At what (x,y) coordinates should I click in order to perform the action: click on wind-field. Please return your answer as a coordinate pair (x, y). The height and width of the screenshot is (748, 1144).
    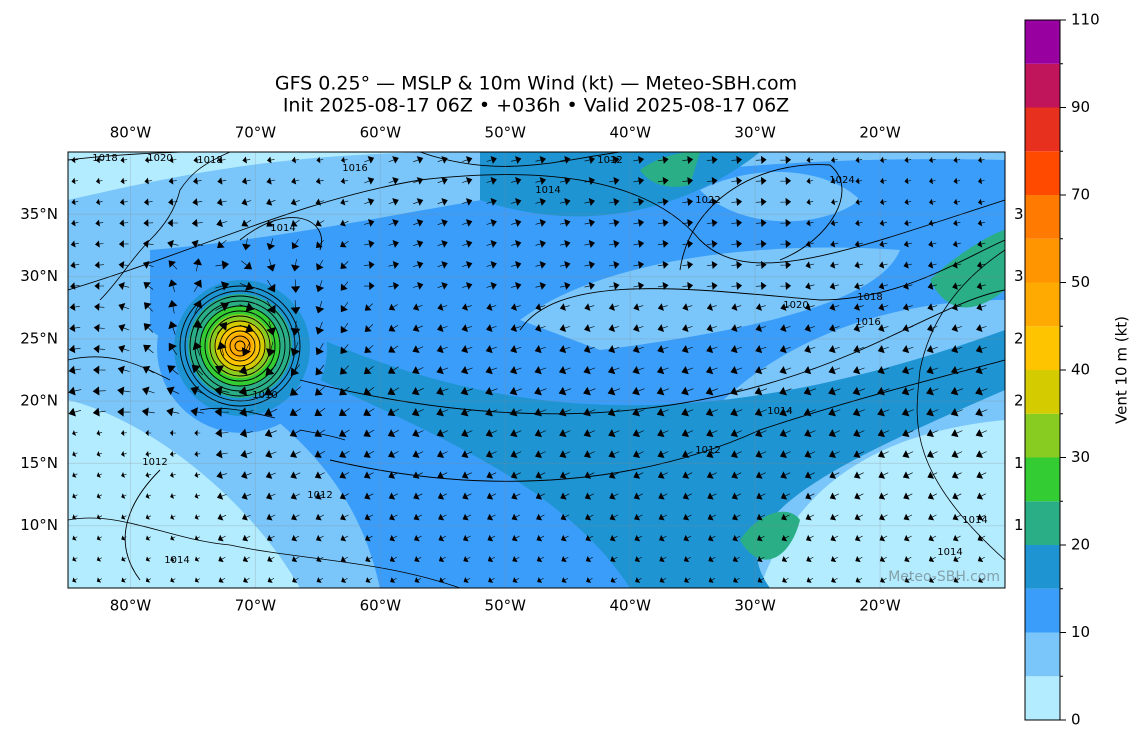
    Looking at the image, I should click on (770, 535).